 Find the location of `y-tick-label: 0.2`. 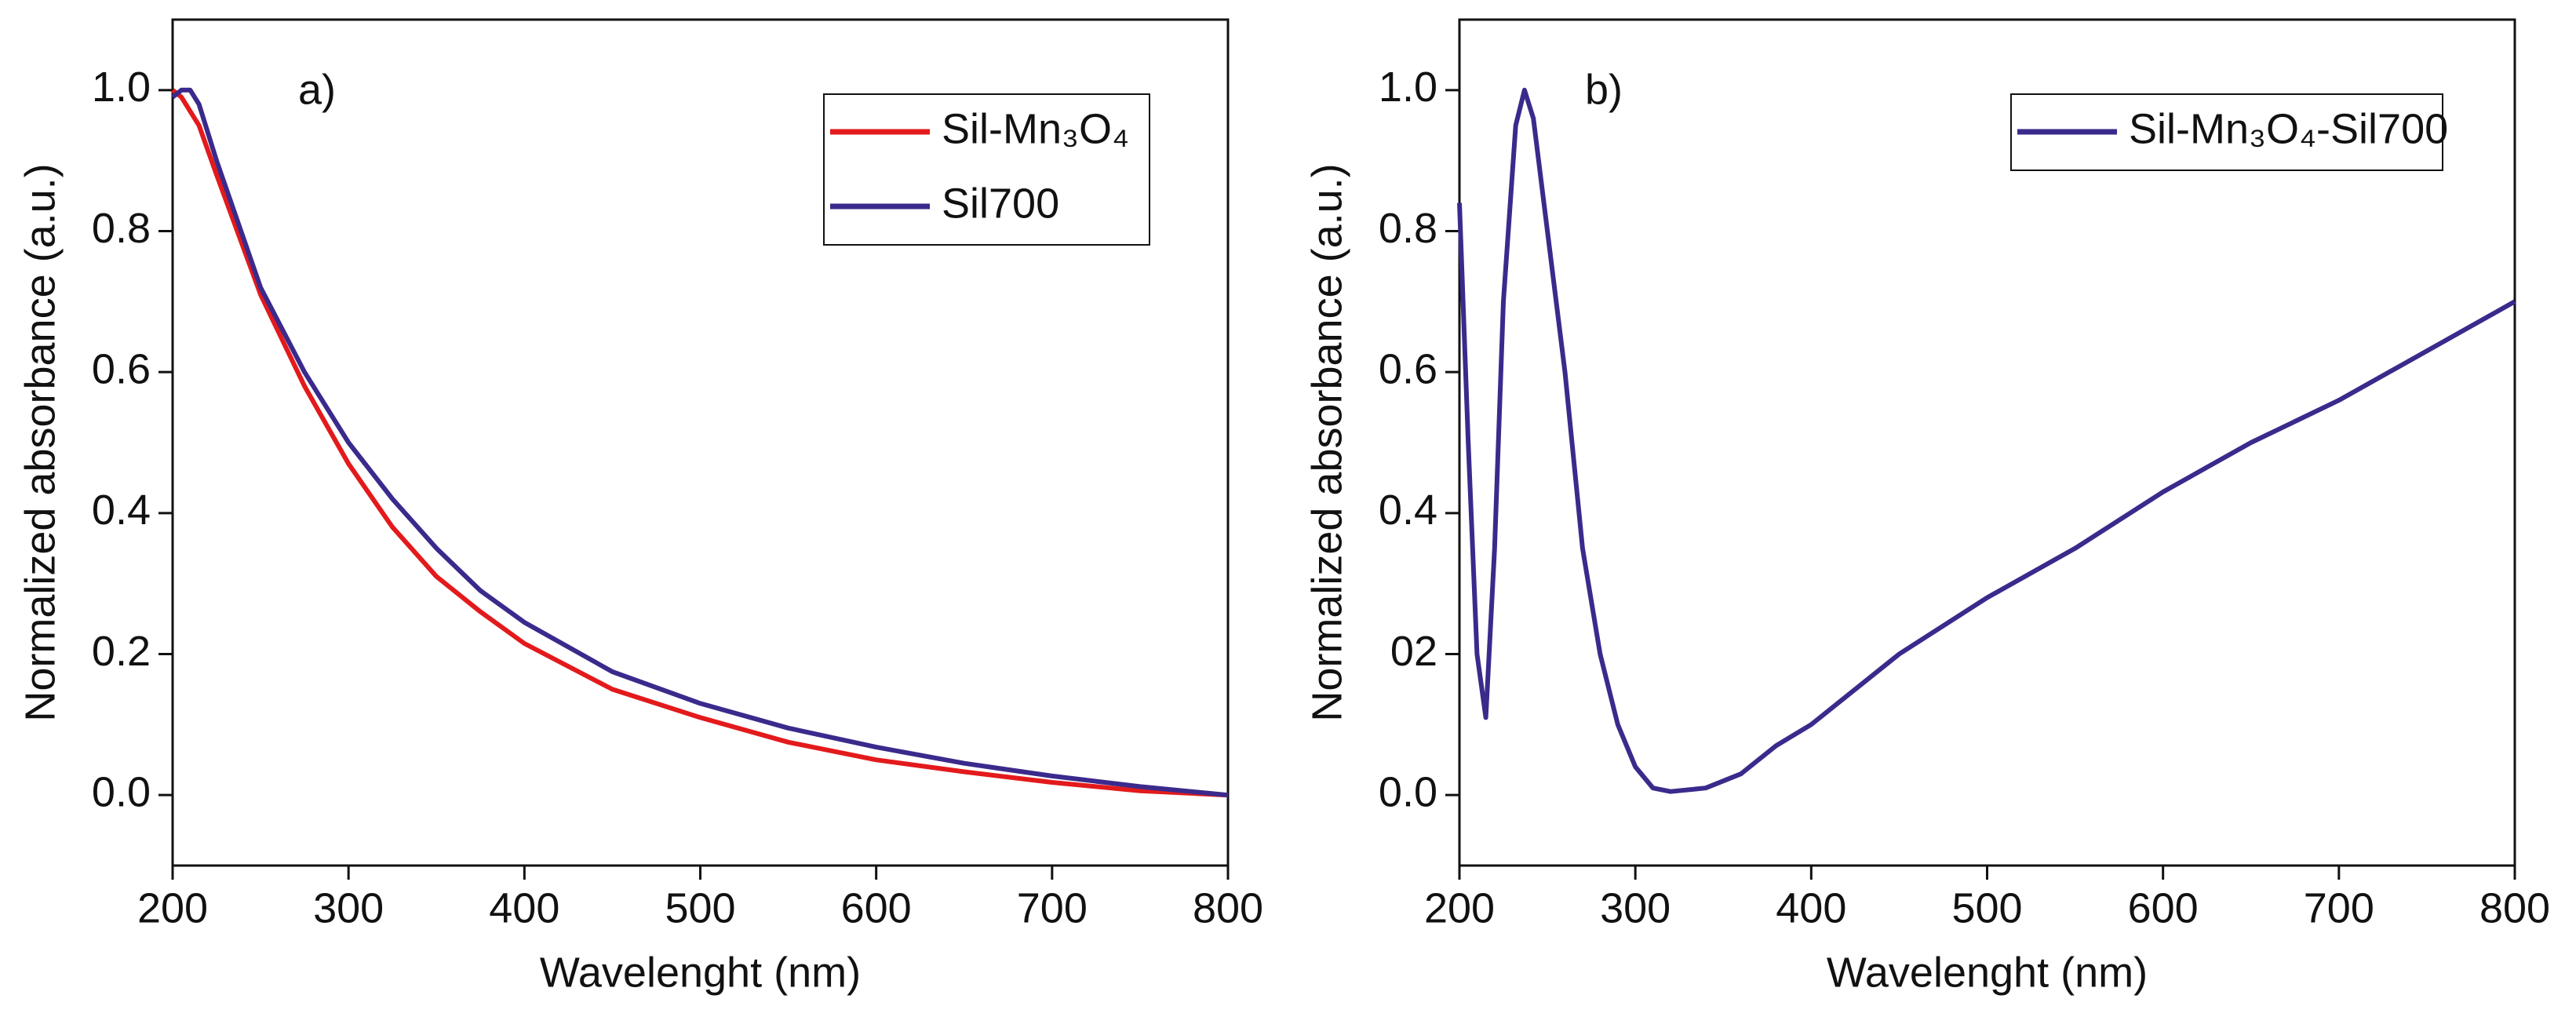

y-tick-label: 0.2 is located at coordinates (121, 651).